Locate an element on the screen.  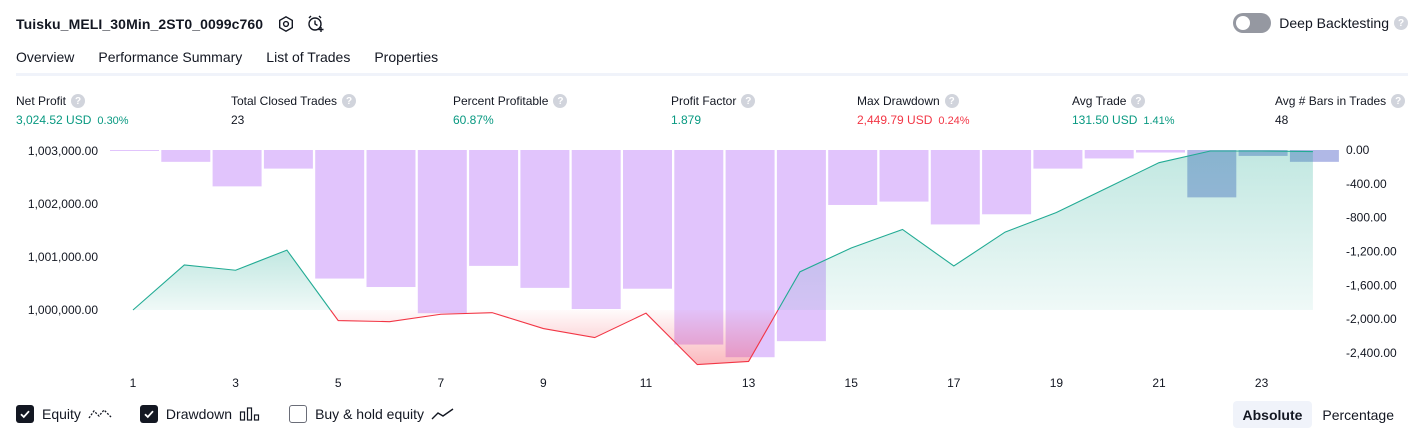
stat-label: Avg # Bars in Trades is located at coordinates (1331, 101).